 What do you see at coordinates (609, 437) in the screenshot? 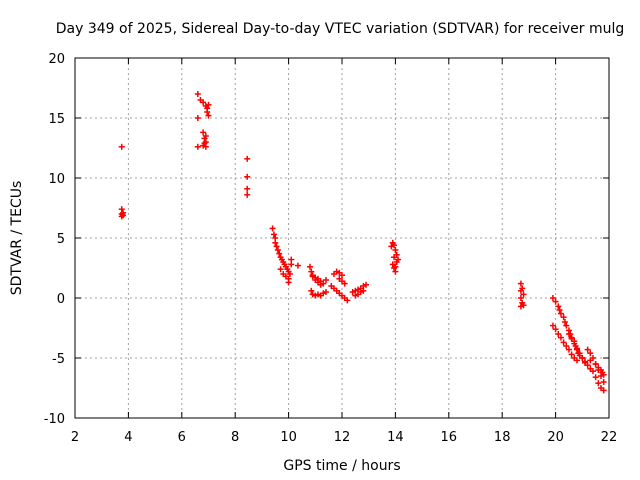
I see `x-tick-label: 22` at bounding box center [609, 437].